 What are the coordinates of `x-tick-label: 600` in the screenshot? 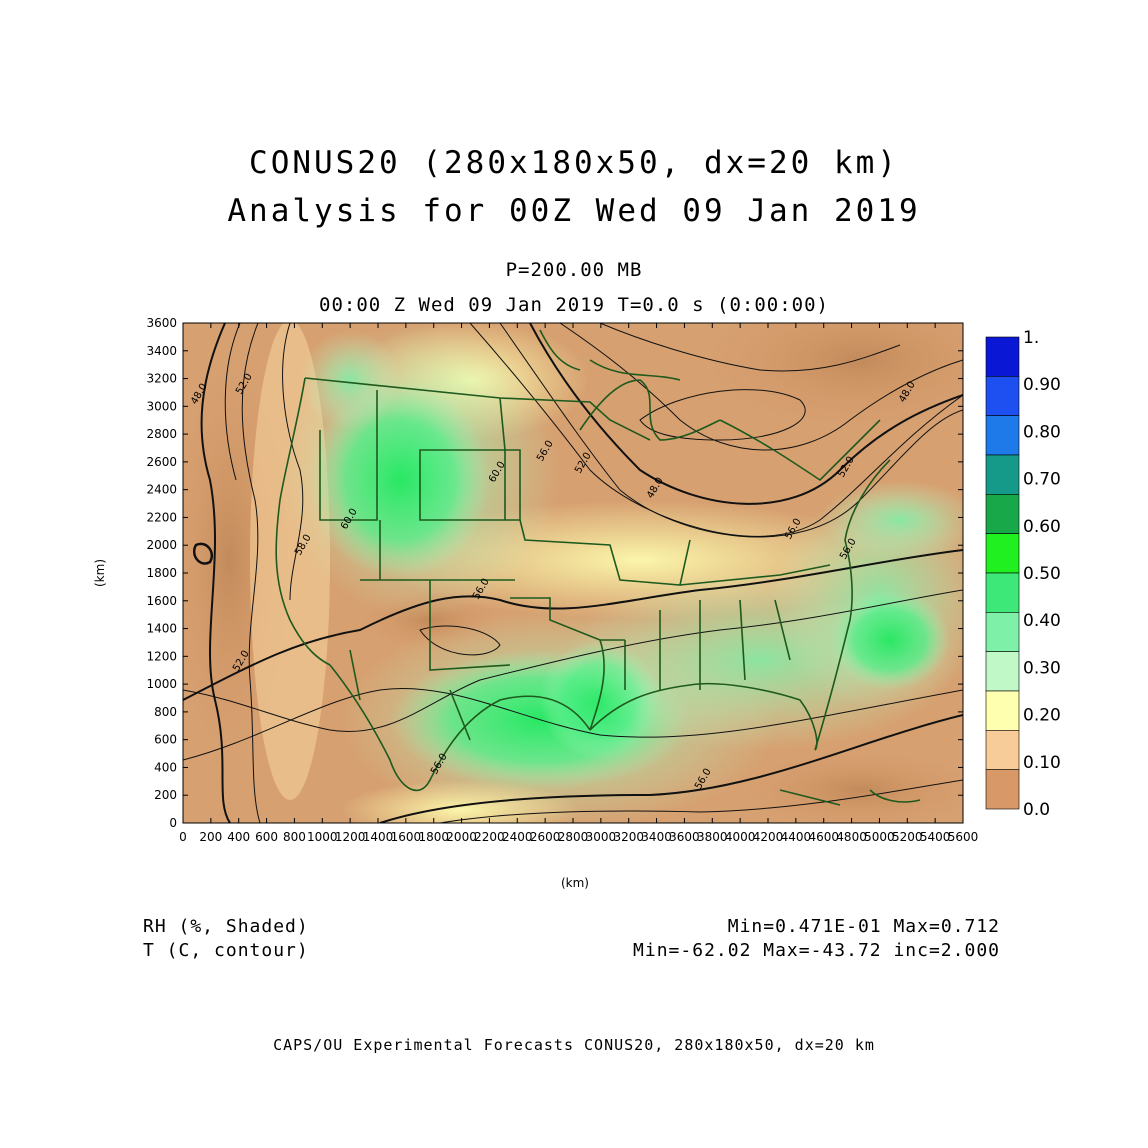 It's located at (266, 837).